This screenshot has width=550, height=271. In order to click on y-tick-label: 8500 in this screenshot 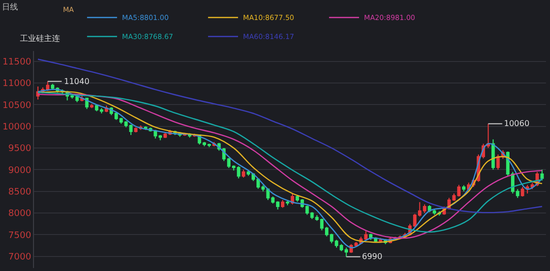, I will do `click(20, 192)`.